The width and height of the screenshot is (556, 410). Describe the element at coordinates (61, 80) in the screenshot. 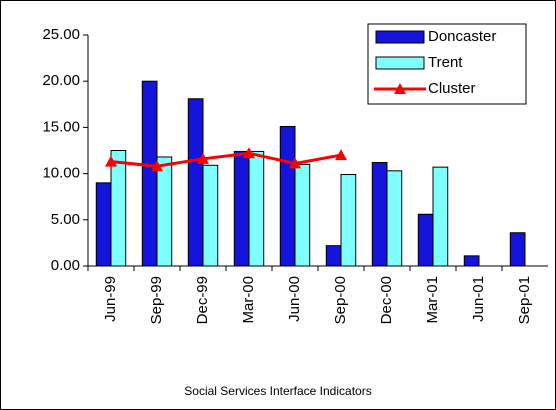

I see `y-tick-label: 20.00` at that location.